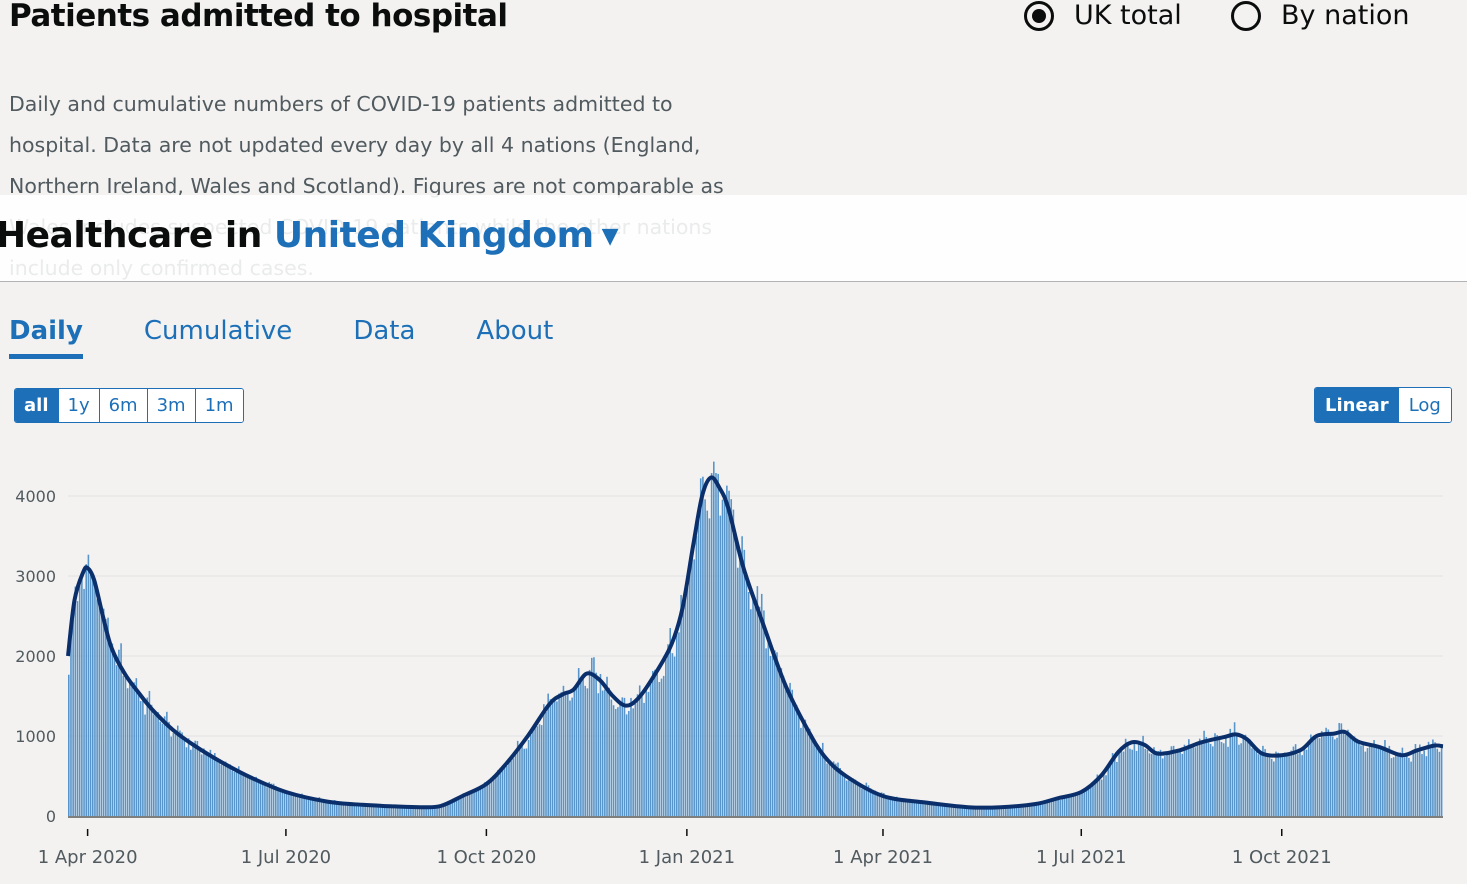 Image resolution: width=1467 pixels, height=884 pixels. Describe the element at coordinates (1128, 15) in the screenshot. I see `radio-uk-total-label: UK total` at that location.